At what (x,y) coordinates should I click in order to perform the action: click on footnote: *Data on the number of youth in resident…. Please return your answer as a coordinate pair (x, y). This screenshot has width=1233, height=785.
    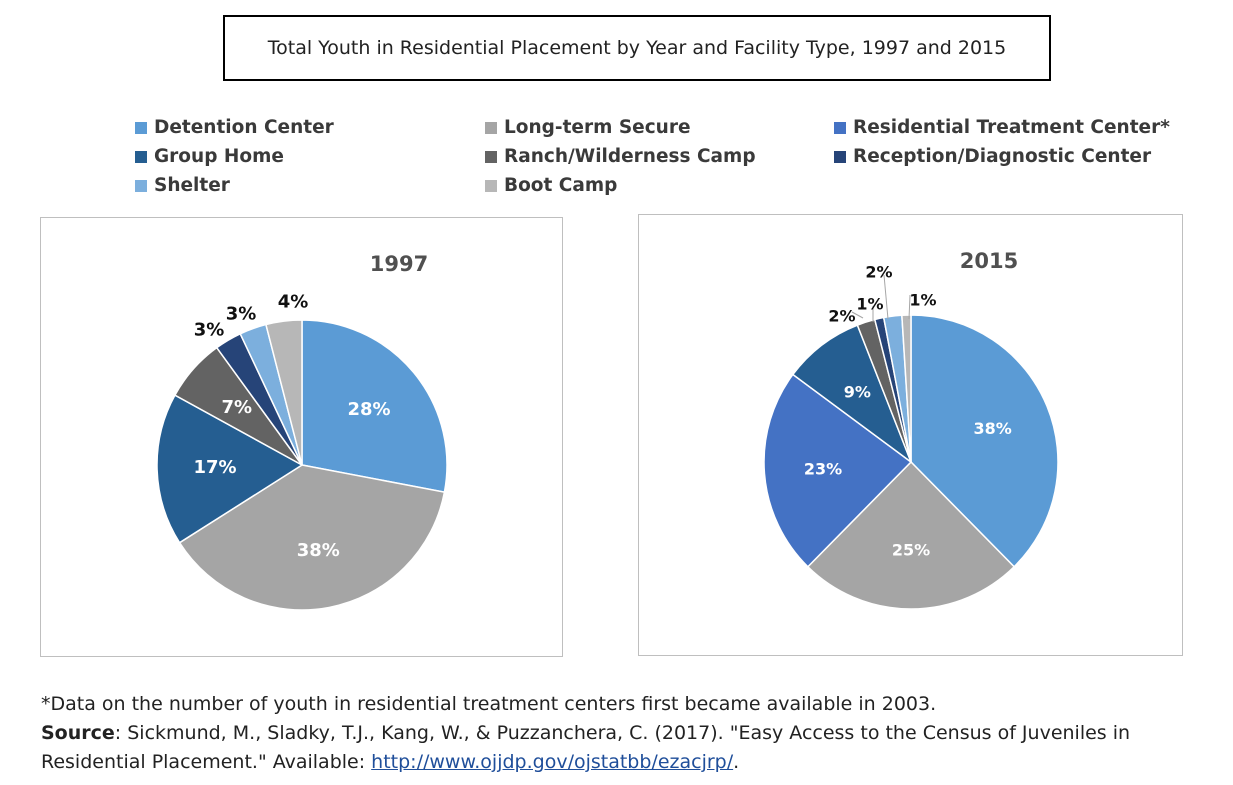
    Looking at the image, I should click on (631, 733).